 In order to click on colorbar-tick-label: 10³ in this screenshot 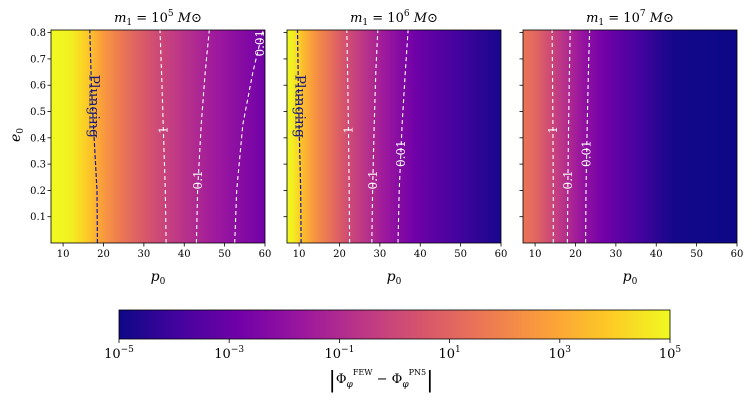, I will do `click(560, 353)`.